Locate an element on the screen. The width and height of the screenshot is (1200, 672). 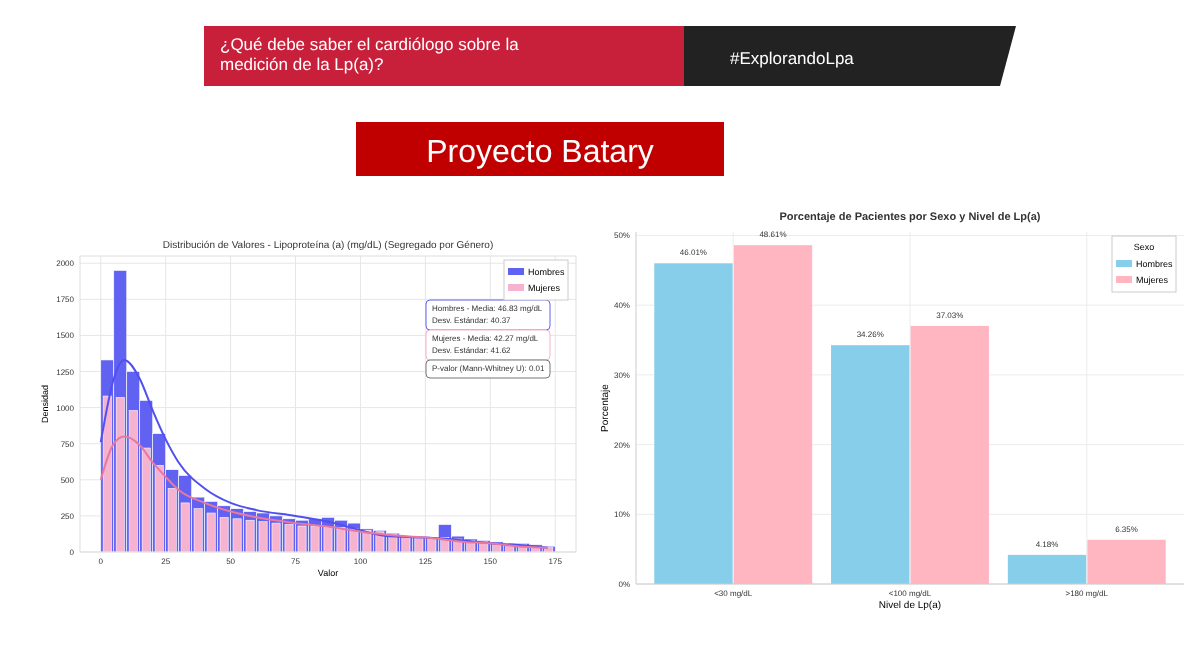
text: ¿Qué debe saber el cardiólogo sobre la medición de la Lp(a)? is located at coordinates (370, 54).